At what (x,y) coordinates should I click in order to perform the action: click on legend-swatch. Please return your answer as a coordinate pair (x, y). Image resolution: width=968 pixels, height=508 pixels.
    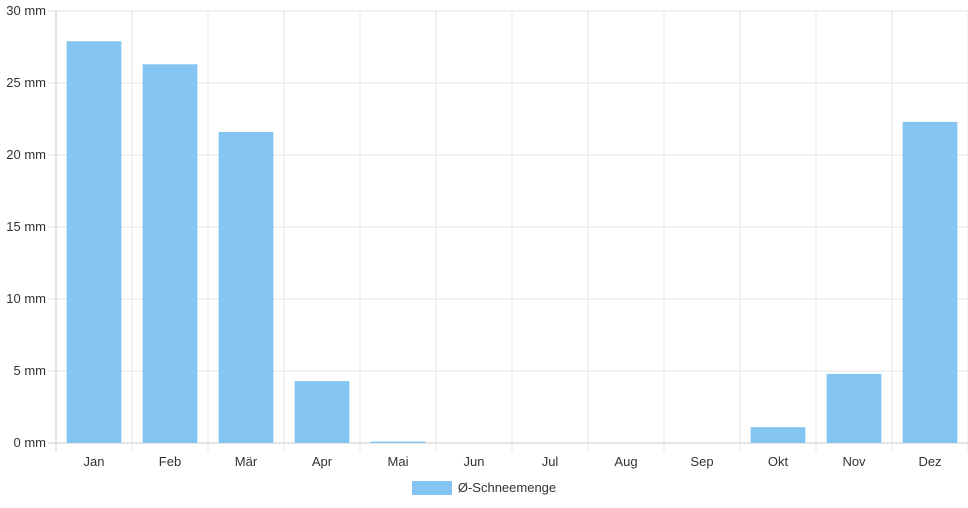
    Looking at the image, I should click on (431, 487).